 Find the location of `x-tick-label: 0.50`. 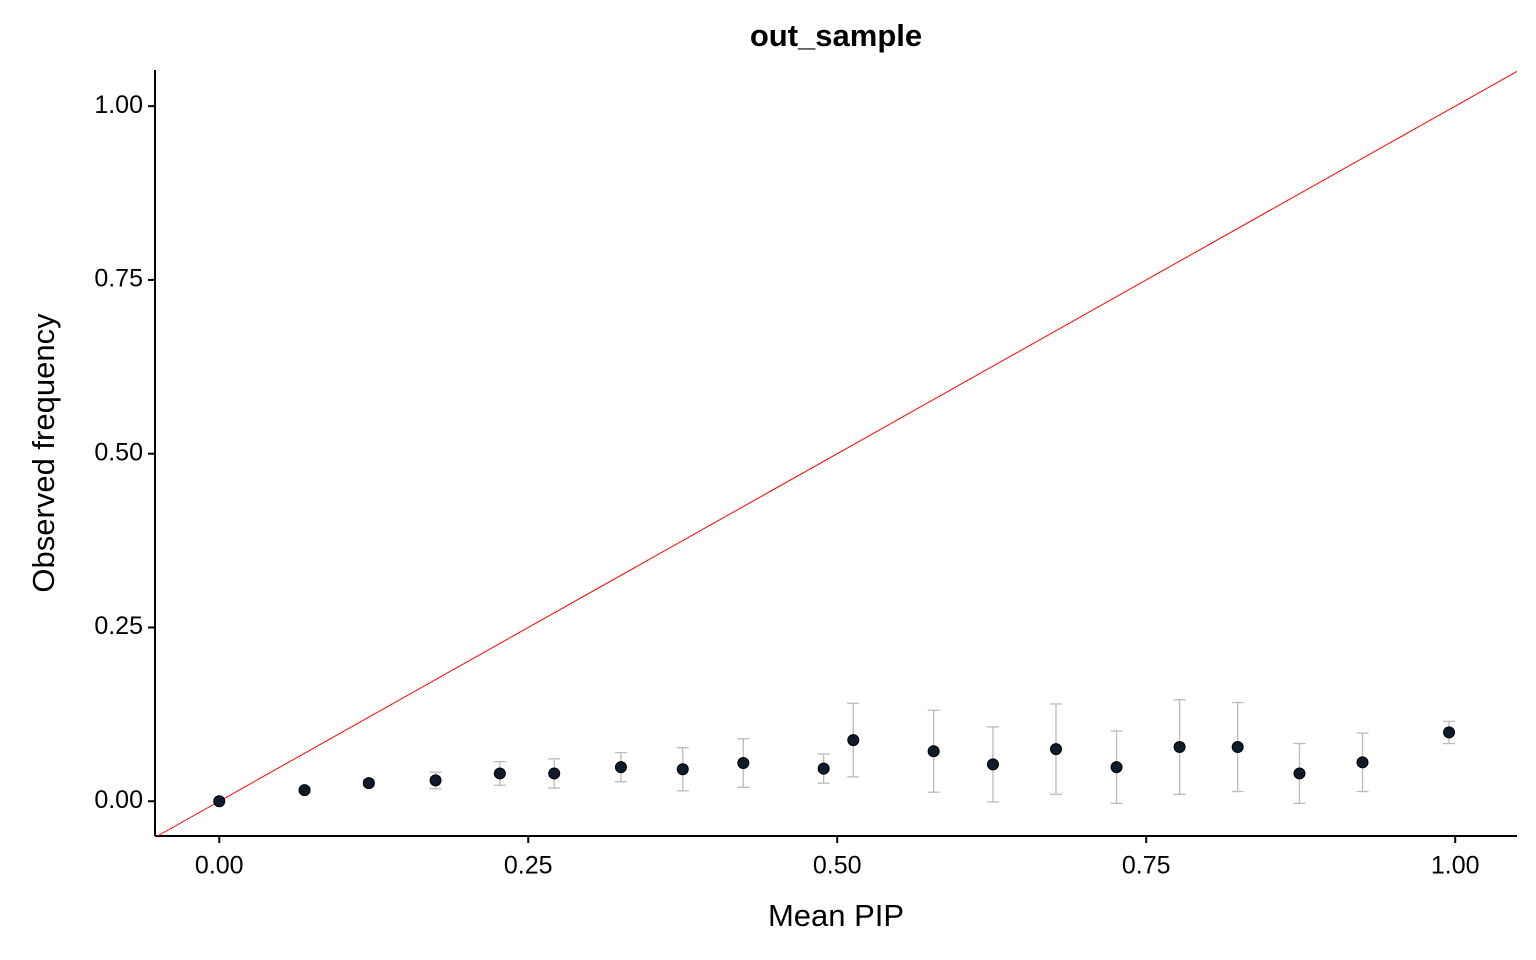

x-tick-label: 0.50 is located at coordinates (837, 866).